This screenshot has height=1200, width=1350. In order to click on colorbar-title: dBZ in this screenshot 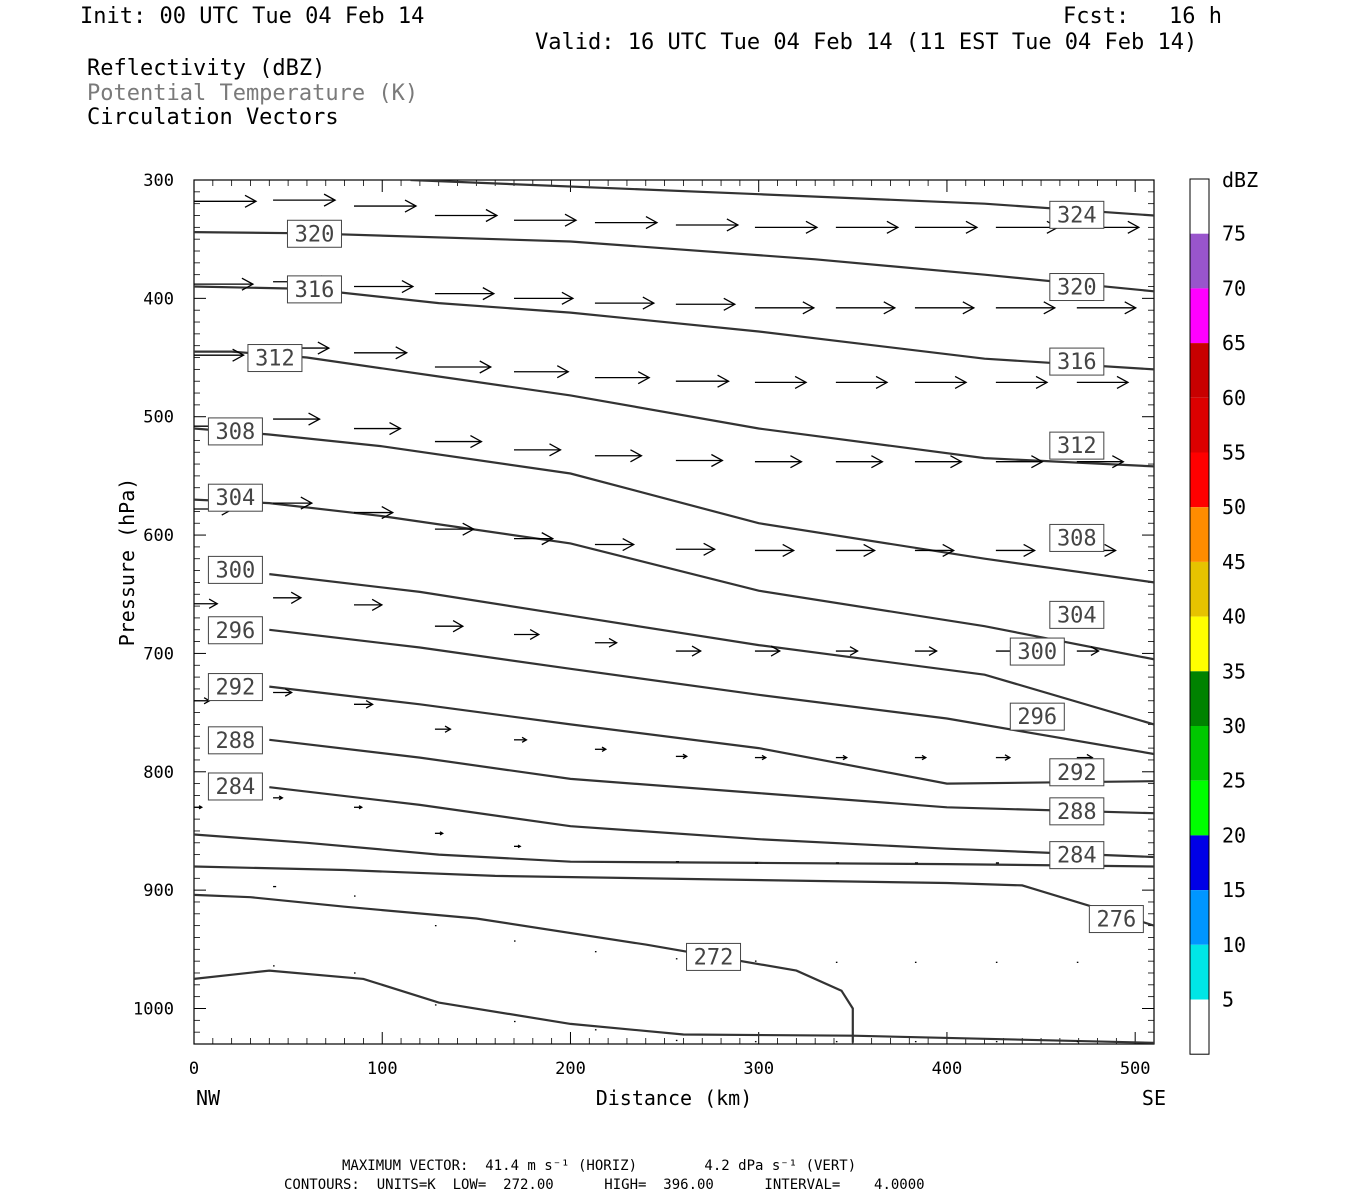, I will do `click(1240, 180)`.